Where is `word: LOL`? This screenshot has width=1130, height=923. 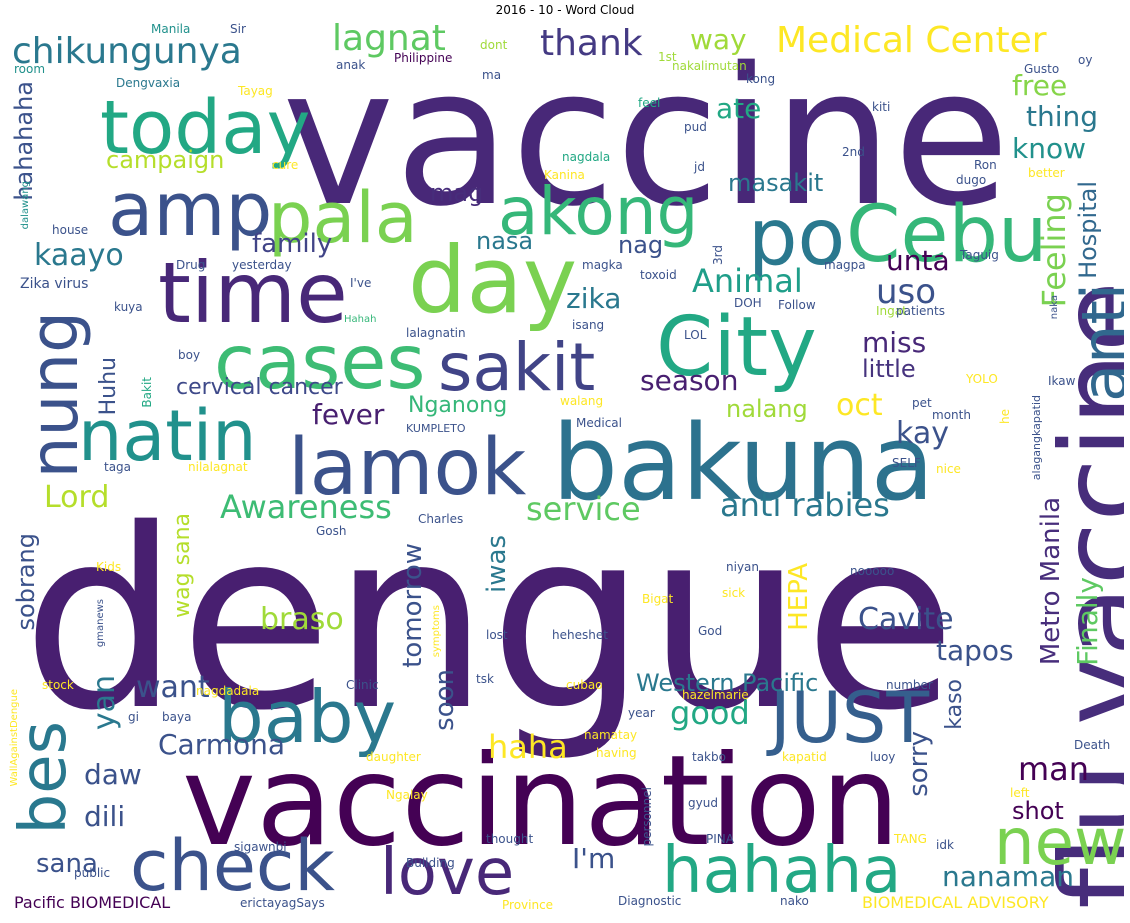
word: LOL is located at coordinates (695, 335).